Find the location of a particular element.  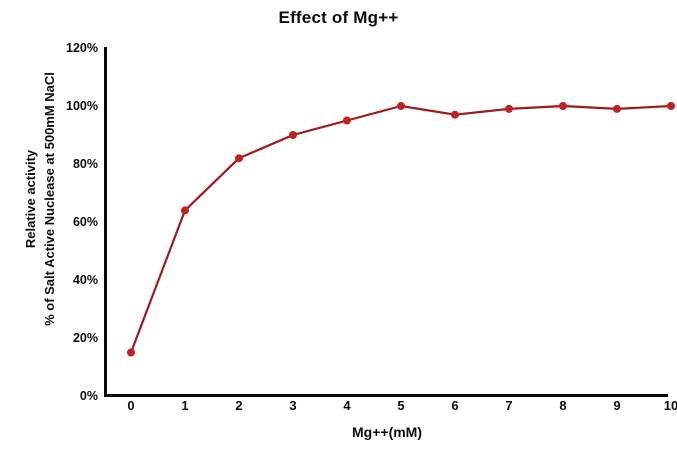

y-axis-tick-label: 0% is located at coordinates (88, 396).